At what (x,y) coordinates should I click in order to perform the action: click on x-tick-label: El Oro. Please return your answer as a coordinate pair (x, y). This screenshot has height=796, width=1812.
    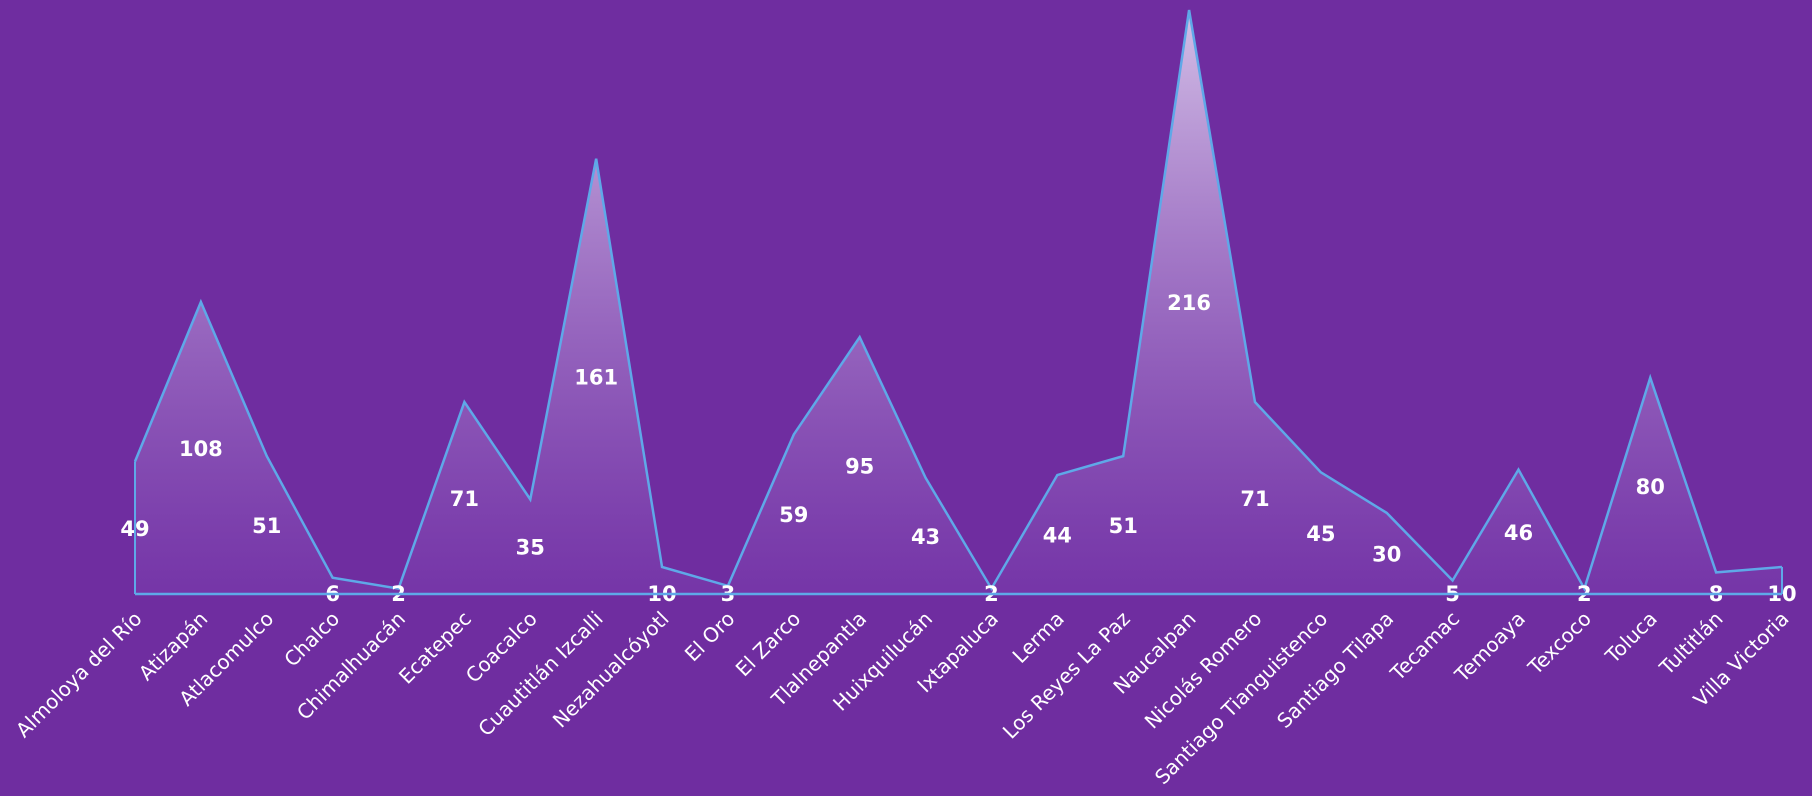
    Looking at the image, I should click on (710, 637).